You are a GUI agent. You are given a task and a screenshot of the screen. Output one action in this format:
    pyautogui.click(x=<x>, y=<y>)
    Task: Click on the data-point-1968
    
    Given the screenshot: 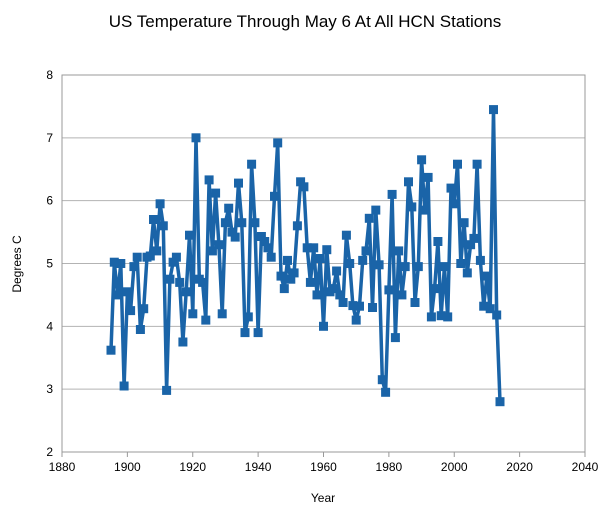 What is the action you would take?
    pyautogui.click(x=350, y=263)
    